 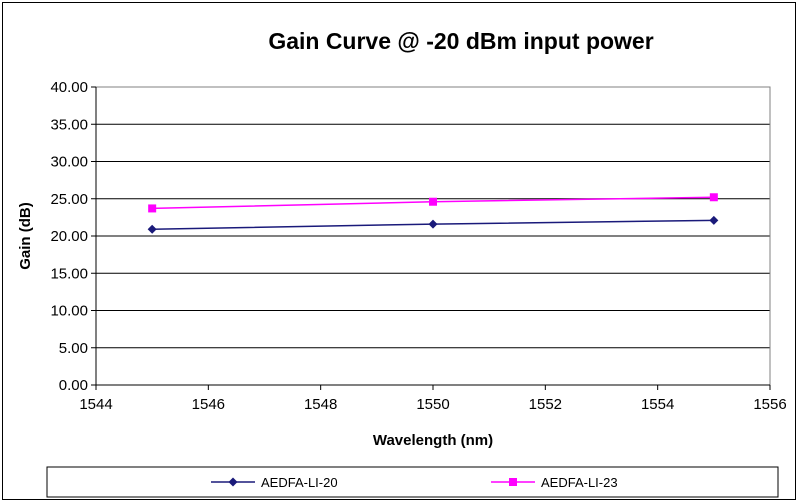 I want to click on x-tick-label: 1548, so click(x=320, y=404).